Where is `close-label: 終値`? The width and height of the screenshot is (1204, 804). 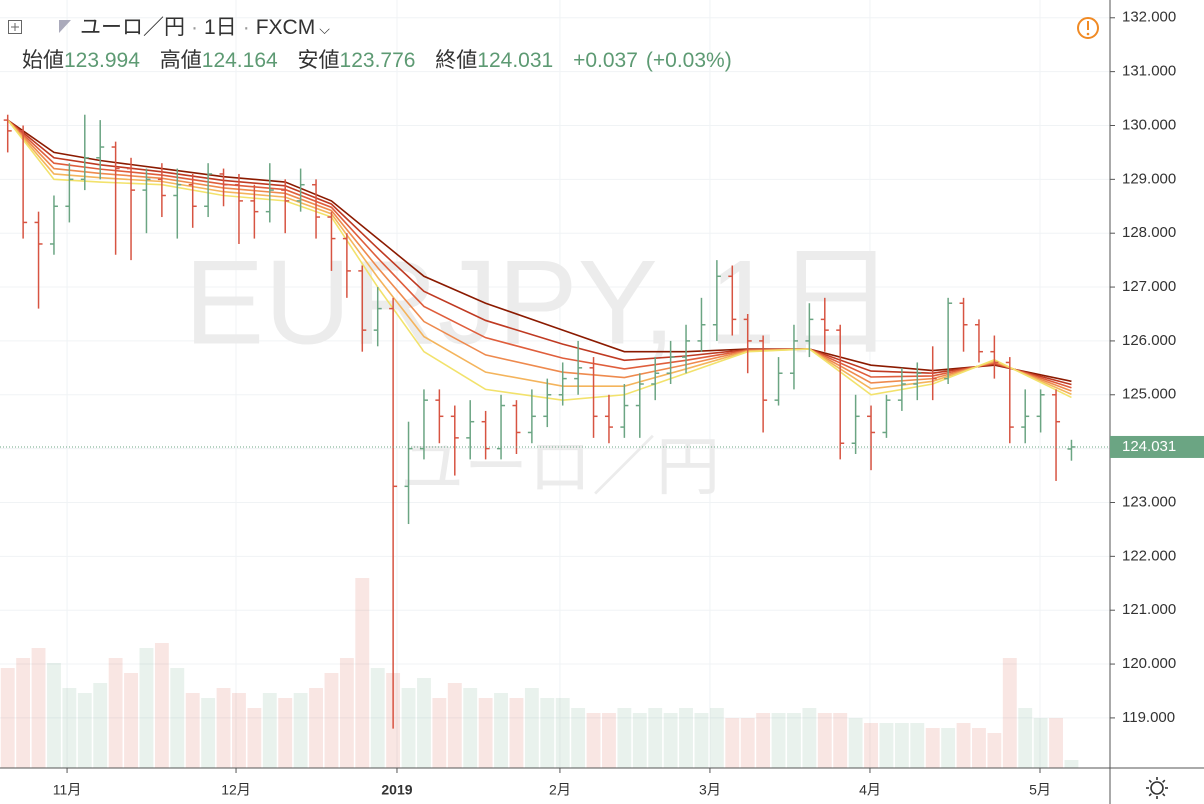 close-label: 終値 is located at coordinates (456, 60).